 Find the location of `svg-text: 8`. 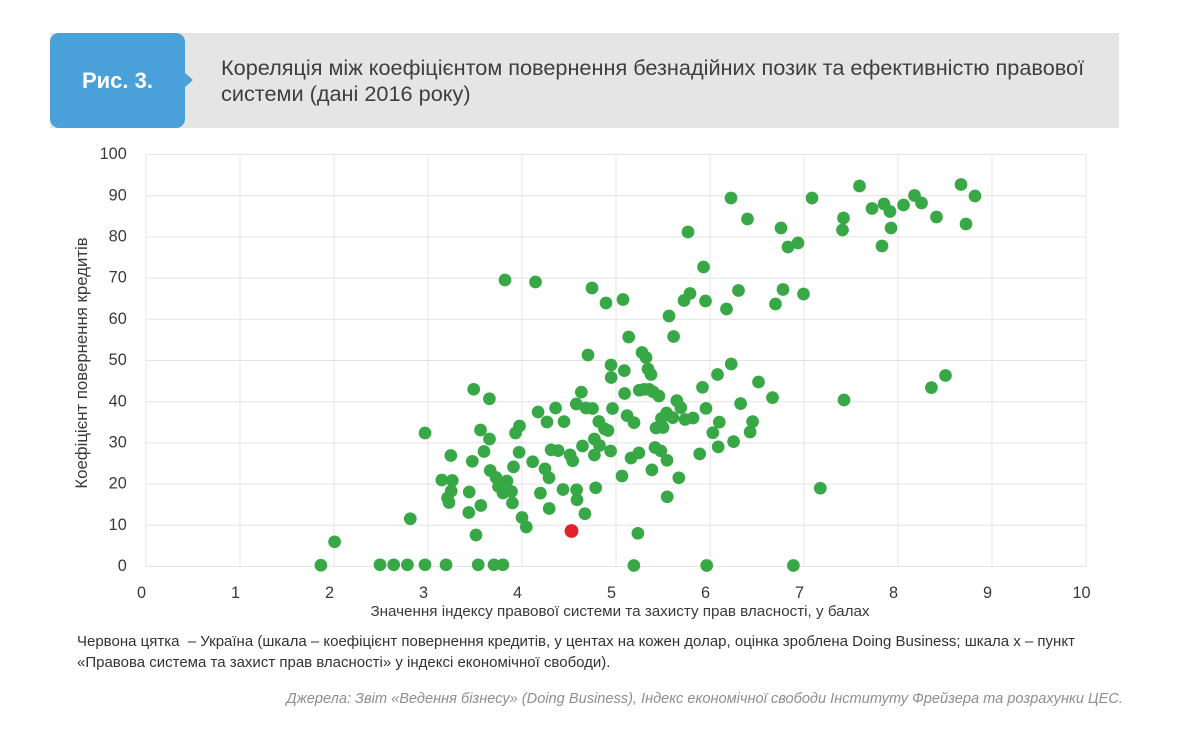

svg-text: 8 is located at coordinates (893, 593).